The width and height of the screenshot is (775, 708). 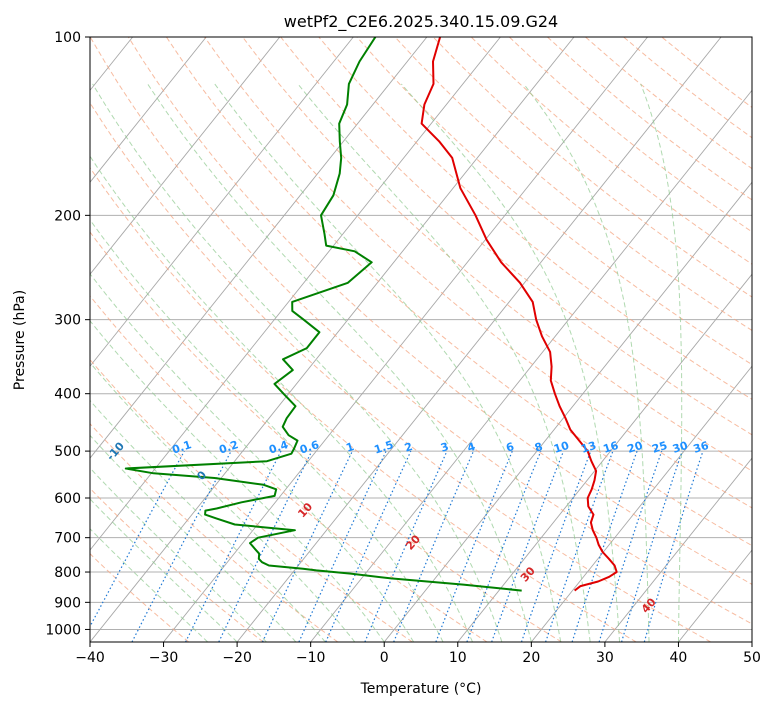 I want to click on mixing-ratio-label: 3, so click(x=444, y=447).